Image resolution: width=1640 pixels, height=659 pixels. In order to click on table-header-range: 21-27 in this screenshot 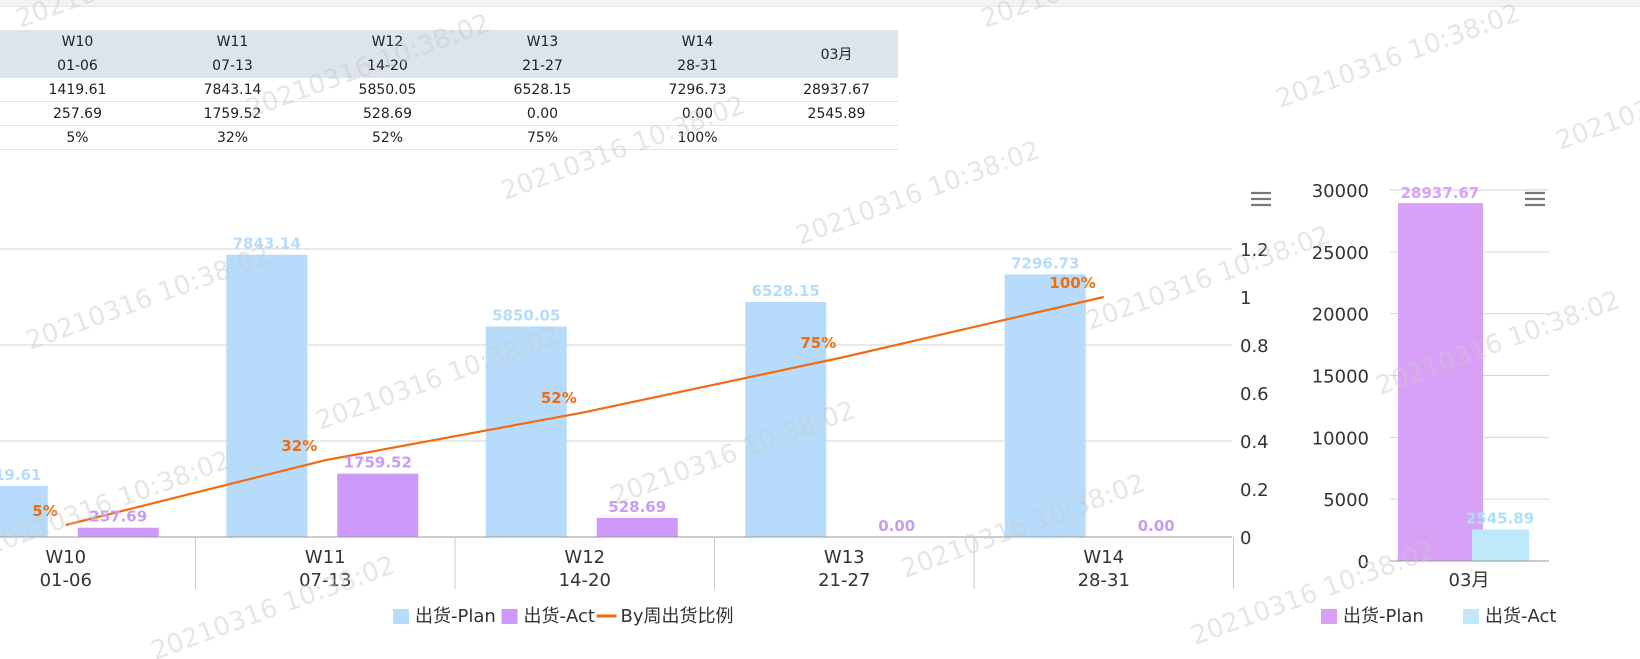, I will do `click(542, 66)`.